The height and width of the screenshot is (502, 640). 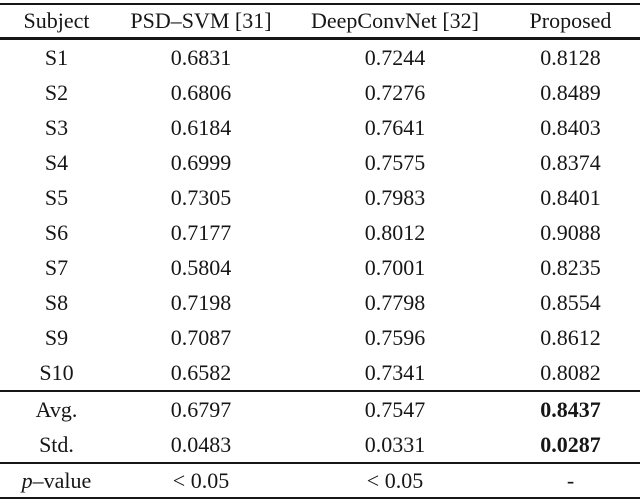 What do you see at coordinates (201, 480) in the screenshot?
I see `psd-svm-pvalue: < 0.05` at bounding box center [201, 480].